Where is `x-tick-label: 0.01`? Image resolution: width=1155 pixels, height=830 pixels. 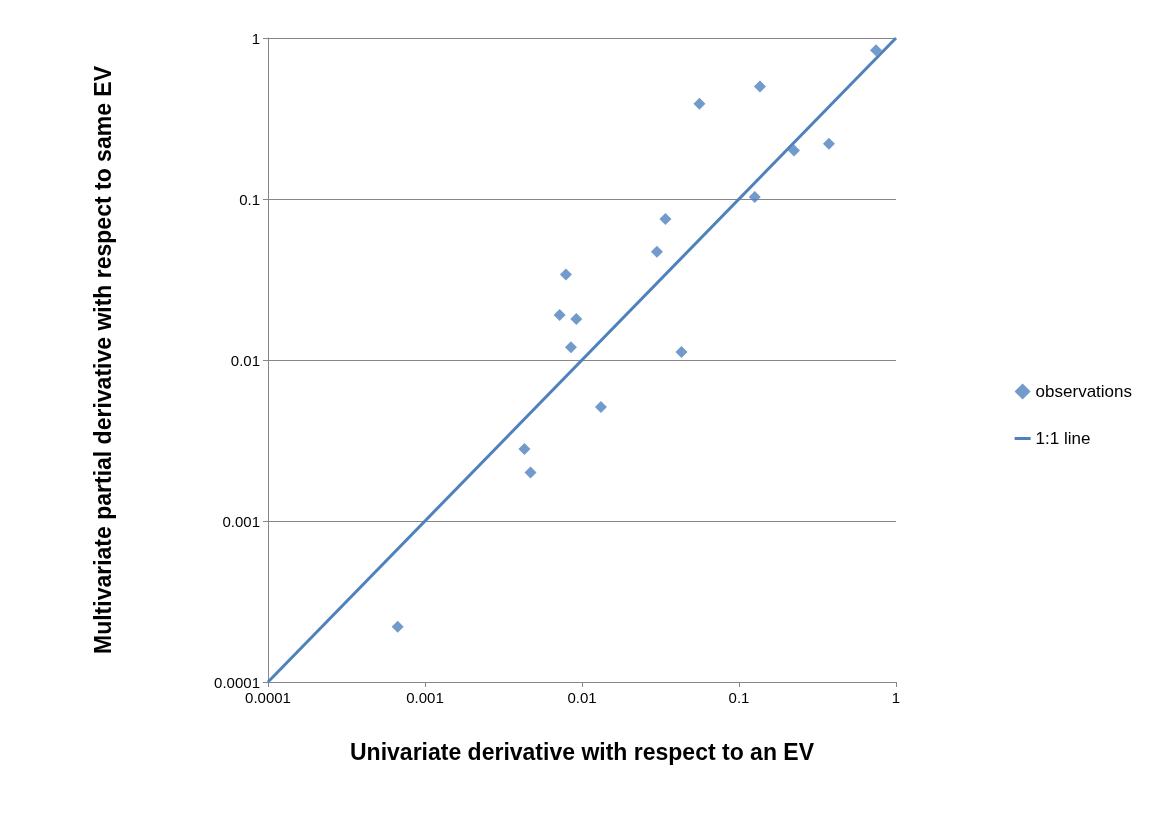
x-tick-label: 0.01 is located at coordinates (582, 697).